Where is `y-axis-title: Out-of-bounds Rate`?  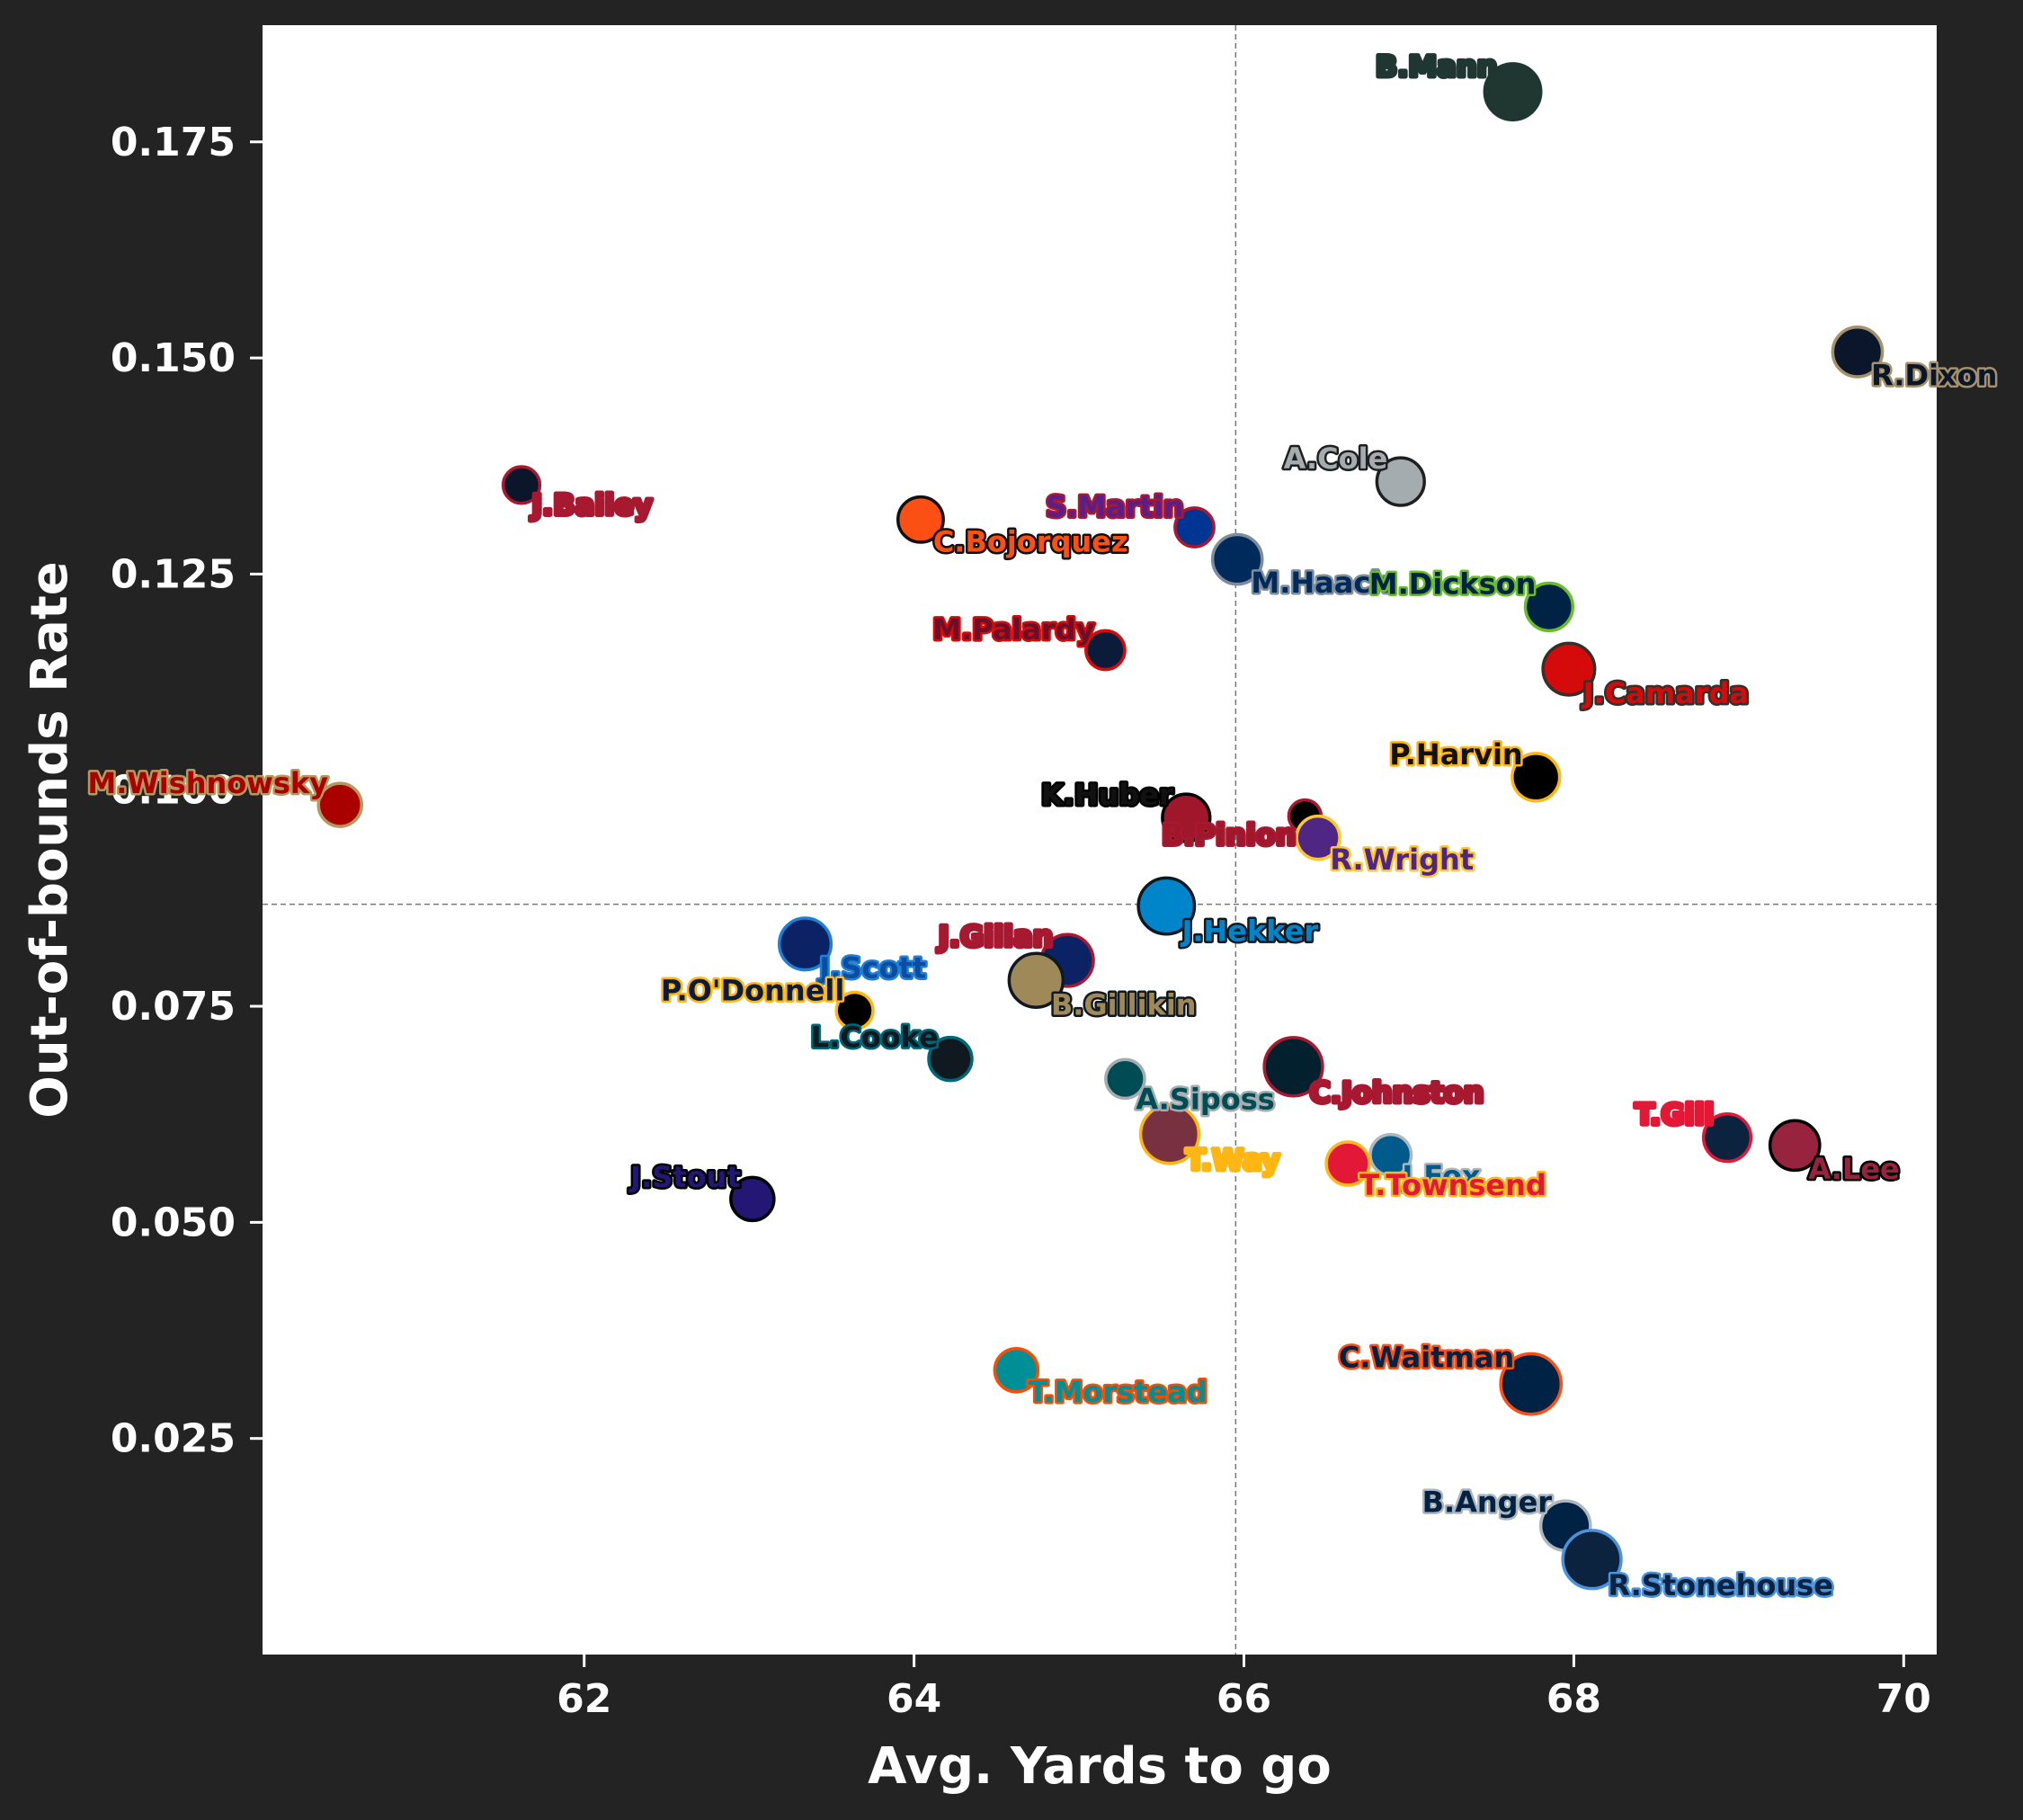
y-axis-title: Out-of-bounds Rate is located at coordinates (50, 840).